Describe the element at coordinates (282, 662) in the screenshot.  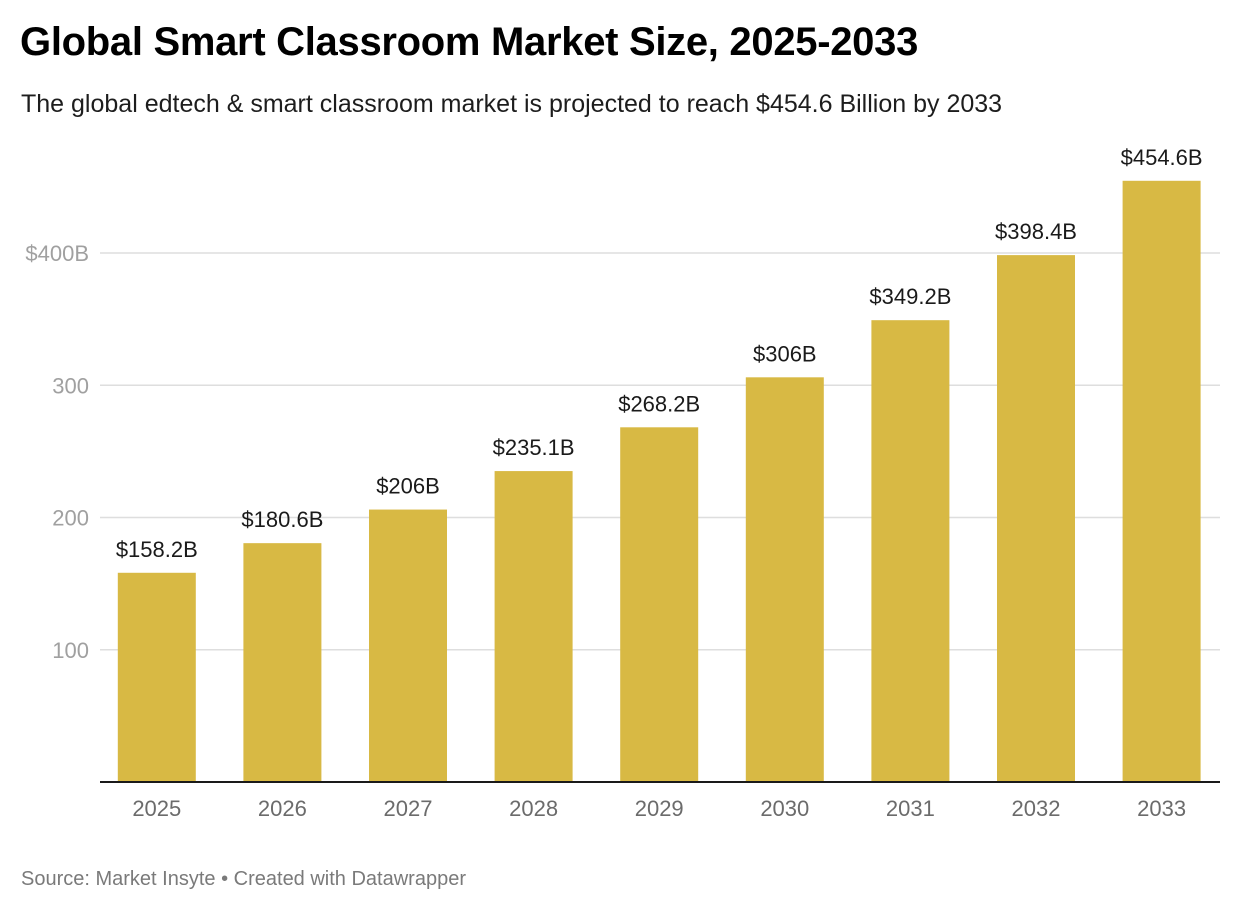
I see `bar-2026` at that location.